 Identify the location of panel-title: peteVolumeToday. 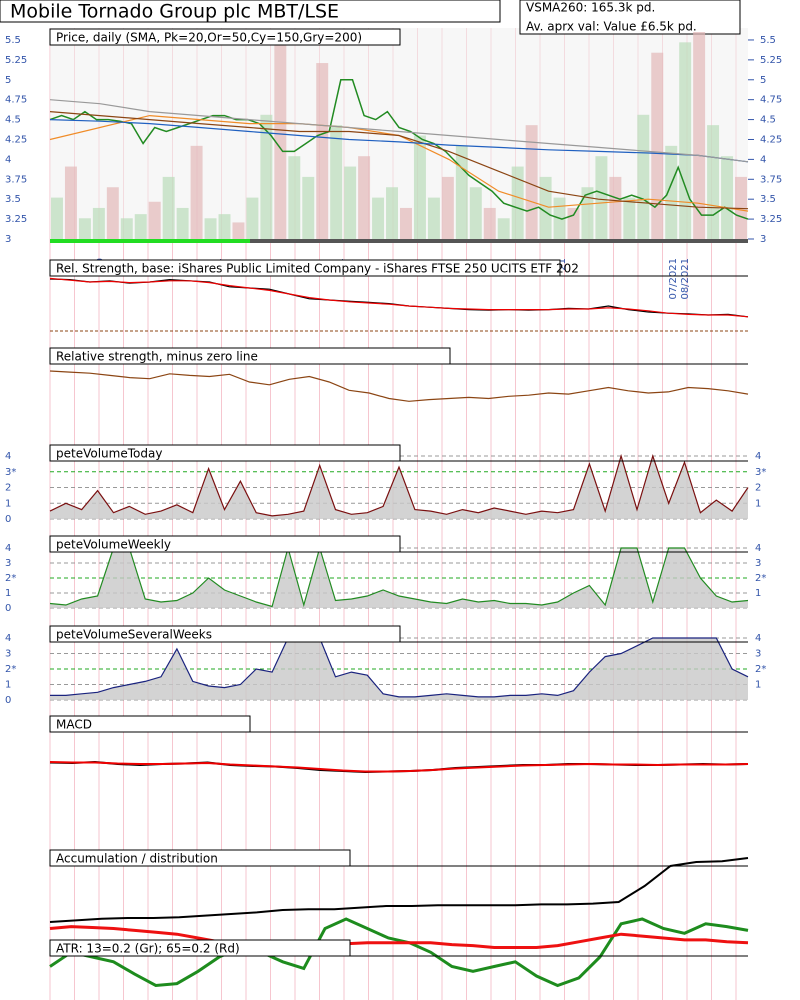
(109, 454).